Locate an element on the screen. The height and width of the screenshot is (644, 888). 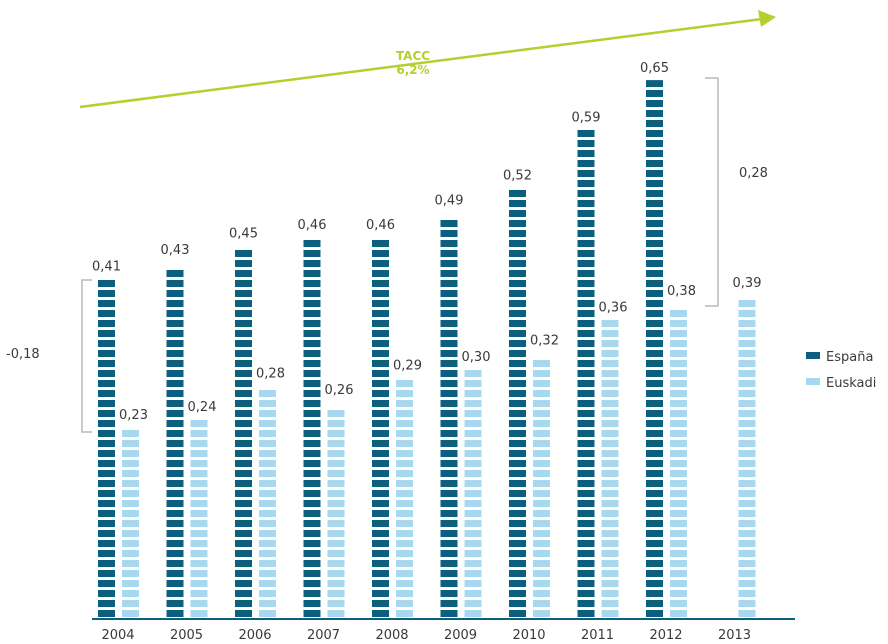
bar-euskadi-2007 is located at coordinates (336, 513).